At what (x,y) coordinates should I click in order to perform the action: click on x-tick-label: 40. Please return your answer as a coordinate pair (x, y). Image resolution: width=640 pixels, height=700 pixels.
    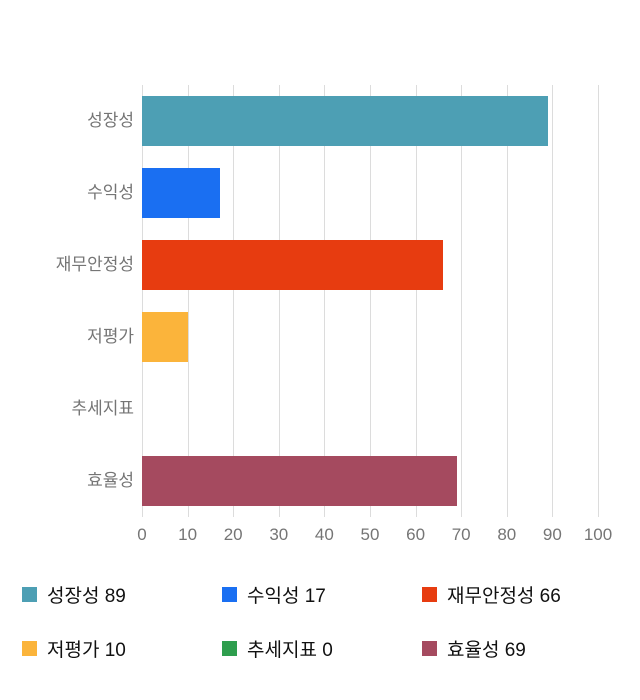
    Looking at the image, I should click on (324, 534).